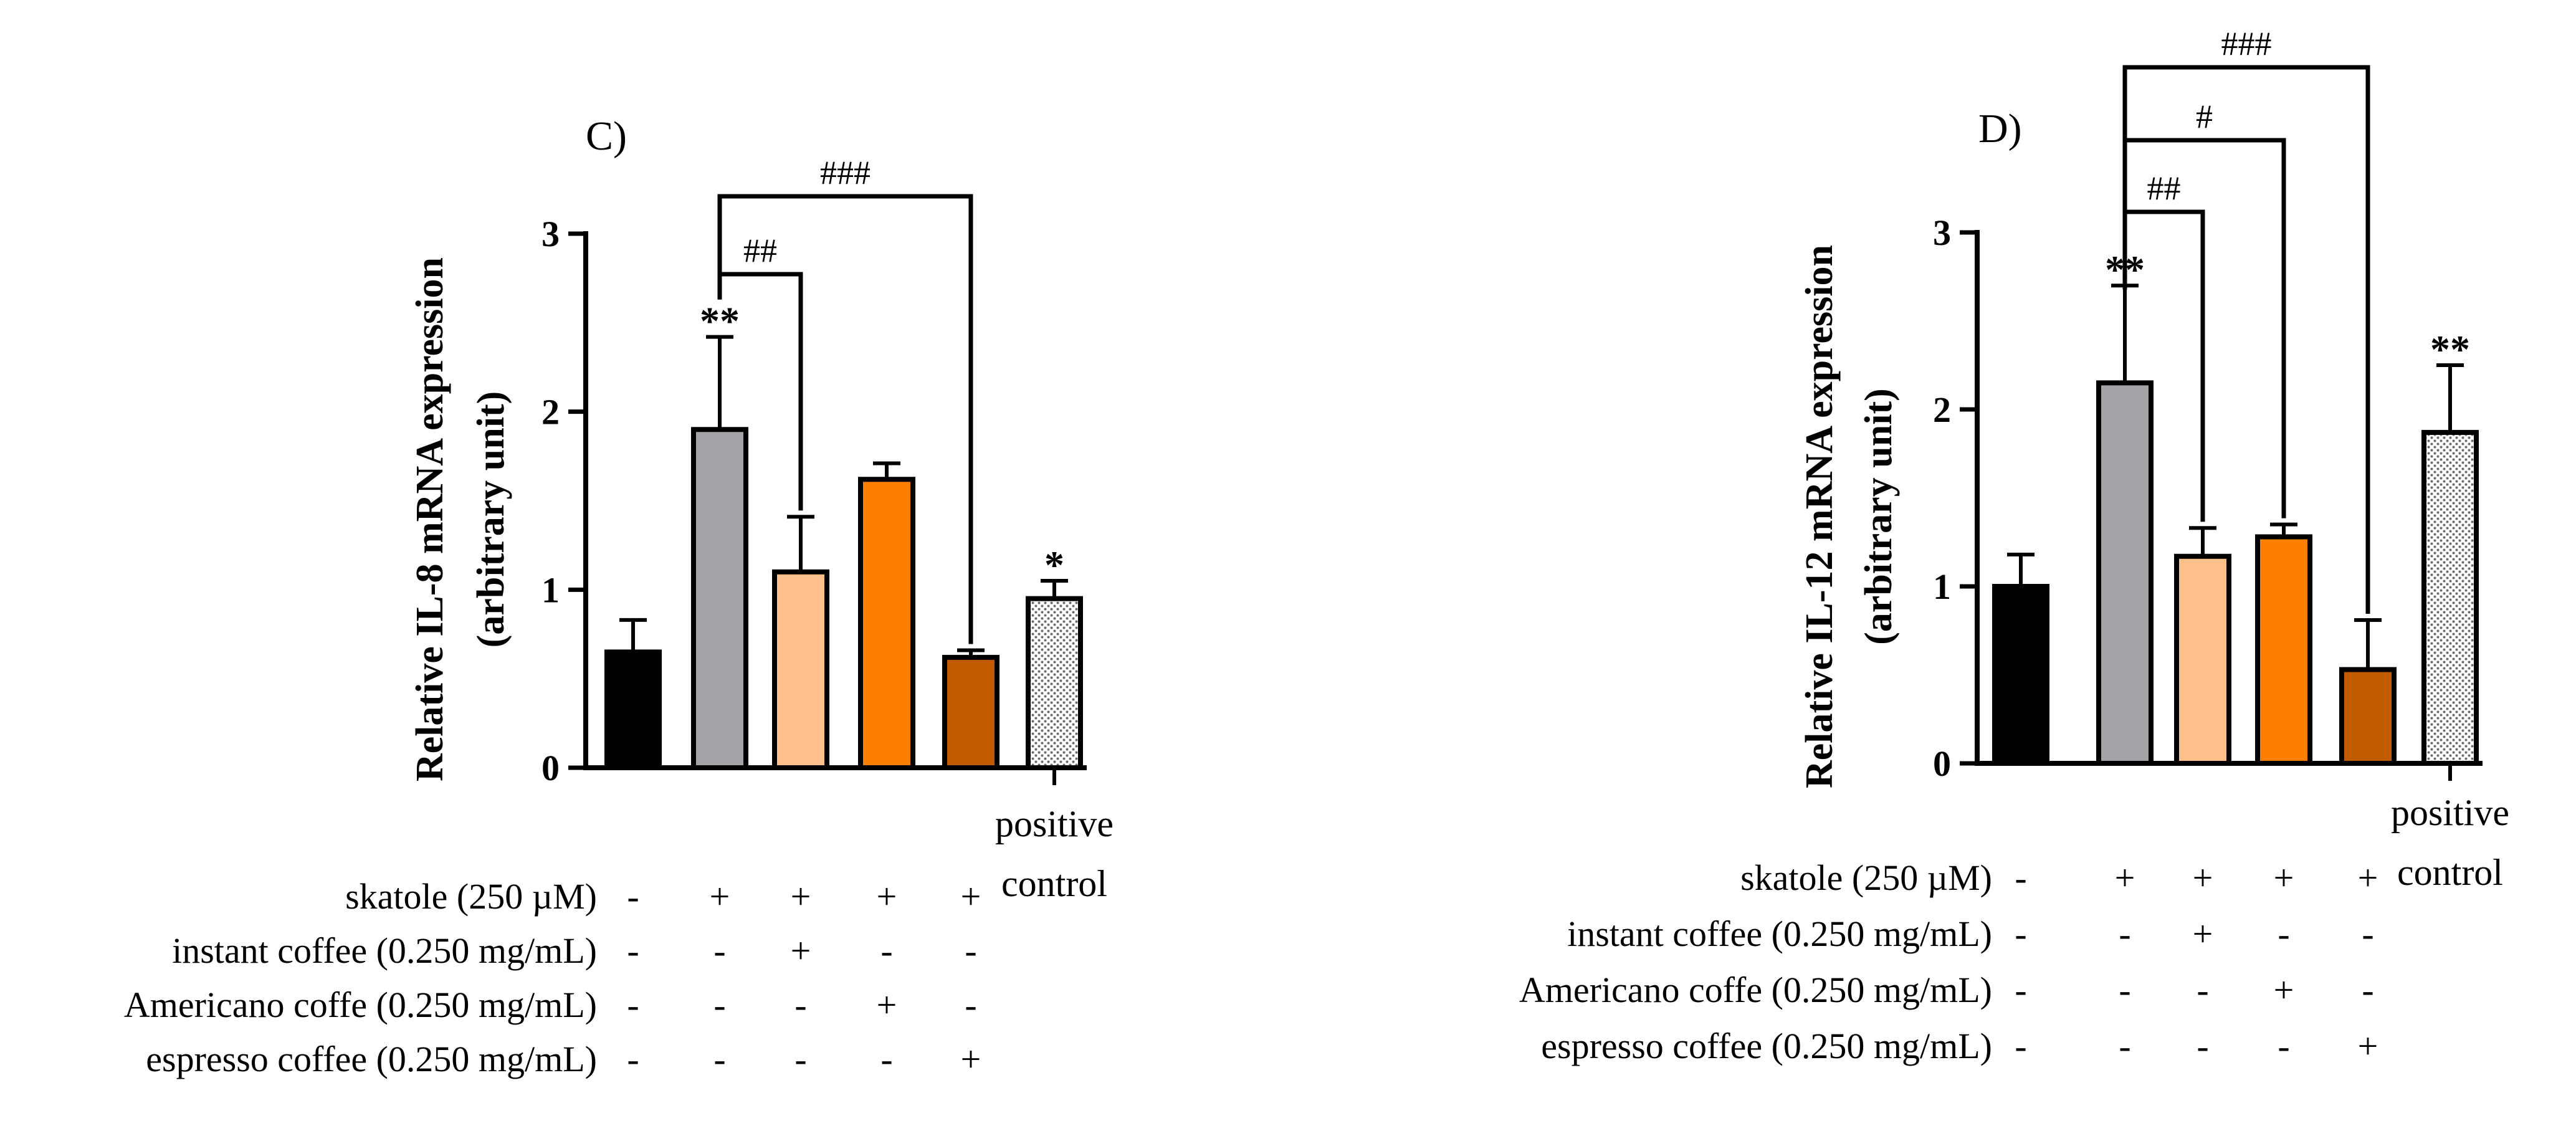 This screenshot has height=1141, width=2576. Describe the element at coordinates (2000, 128) in the screenshot. I see `panel-label: D)` at that location.